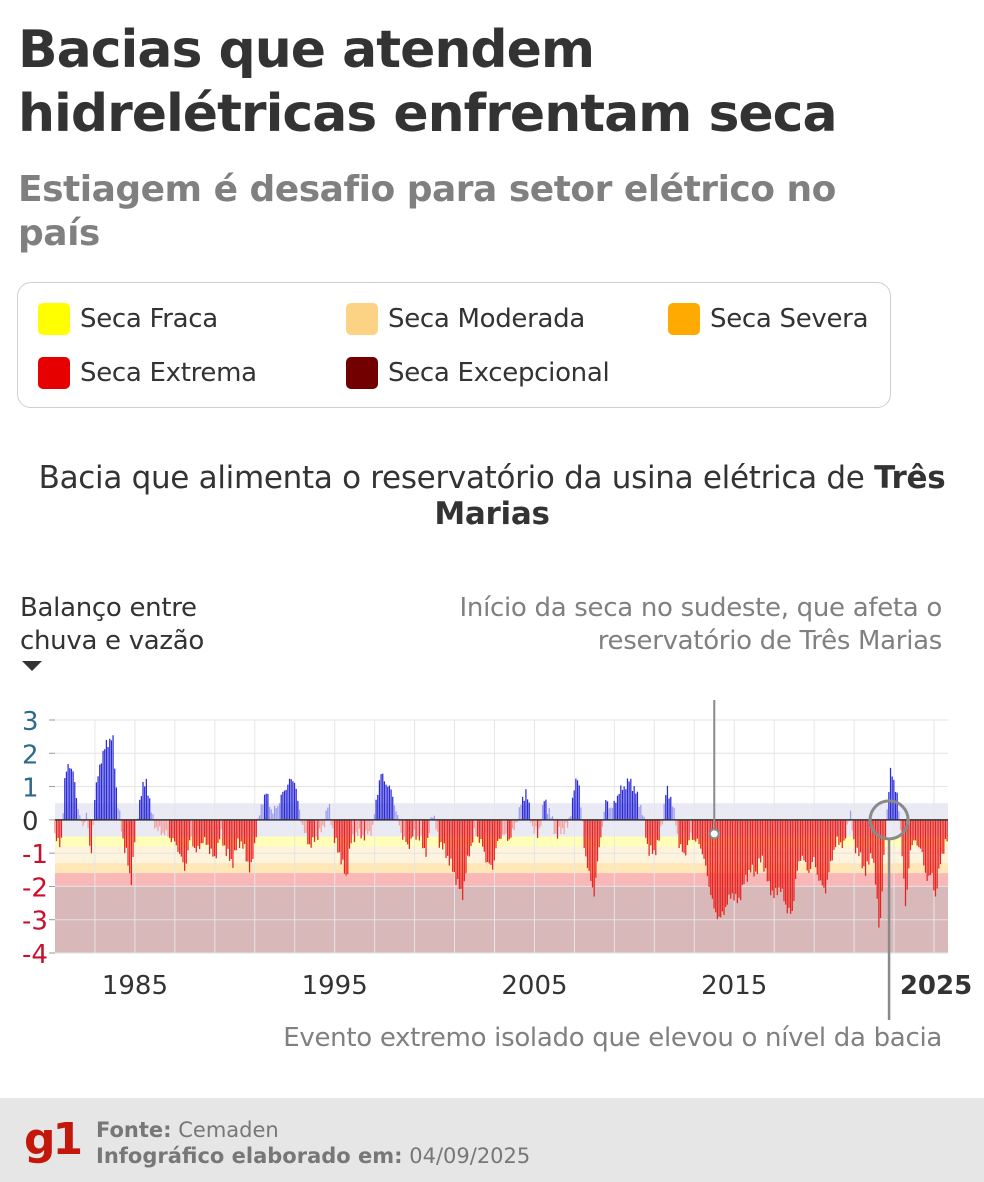 The height and width of the screenshot is (1182, 984). I want to click on footer-date: Infográfico elaborado em: 04/09/2025, so click(313, 1156).